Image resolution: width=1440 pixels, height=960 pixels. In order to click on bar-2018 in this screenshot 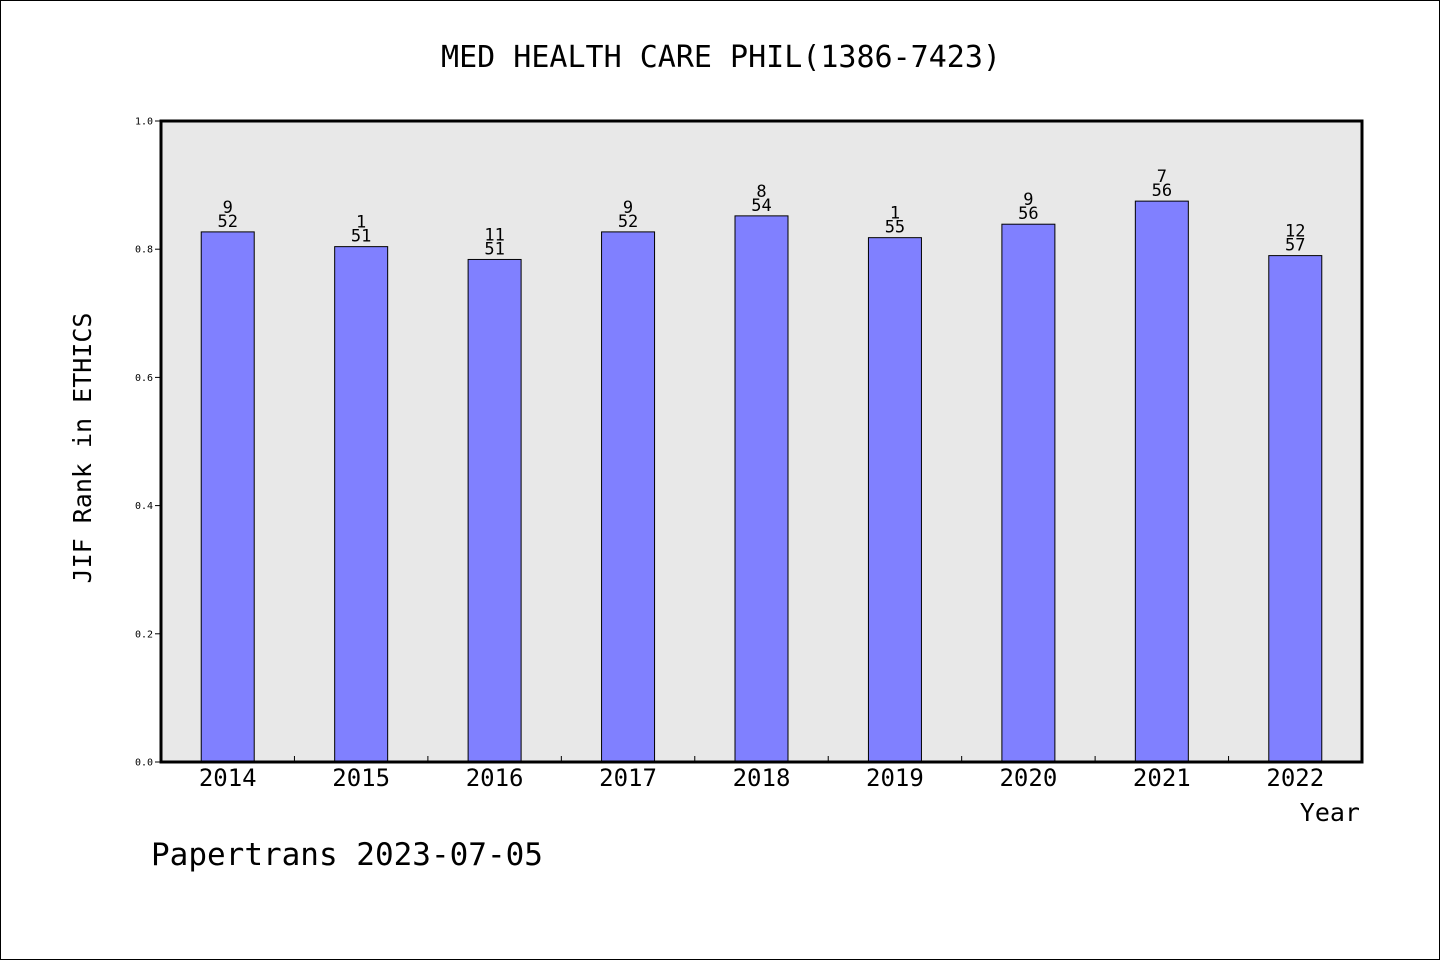, I will do `click(761, 489)`.